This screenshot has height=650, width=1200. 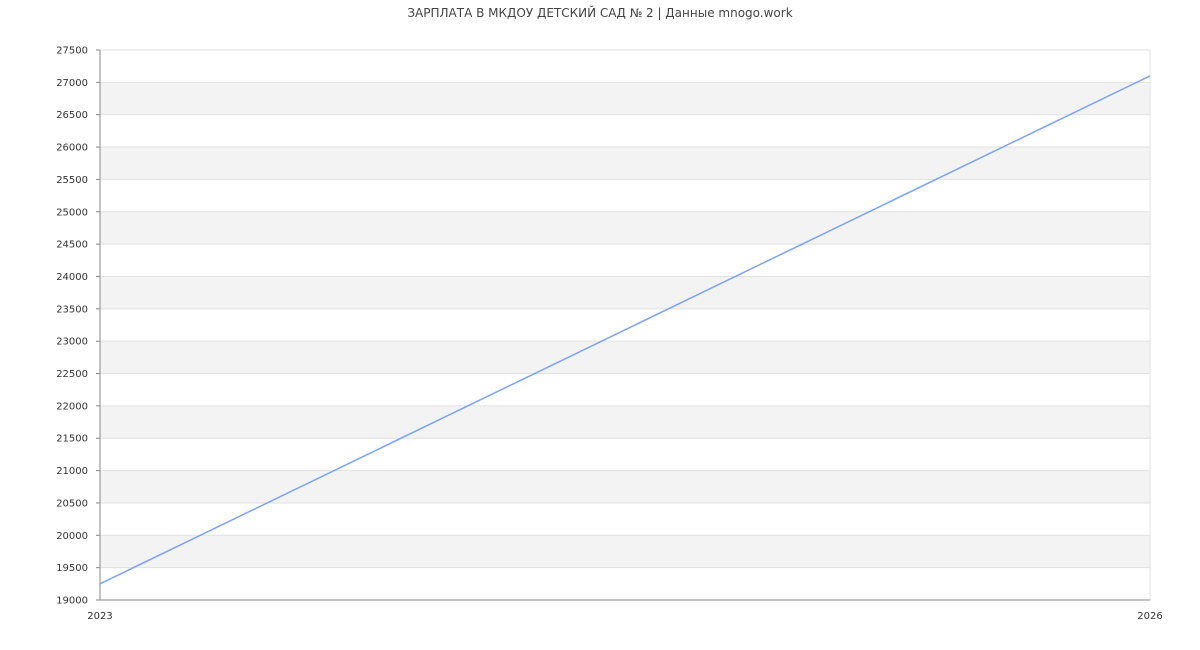 What do you see at coordinates (72, 601) in the screenshot?
I see `y-tick-label: 19000` at bounding box center [72, 601].